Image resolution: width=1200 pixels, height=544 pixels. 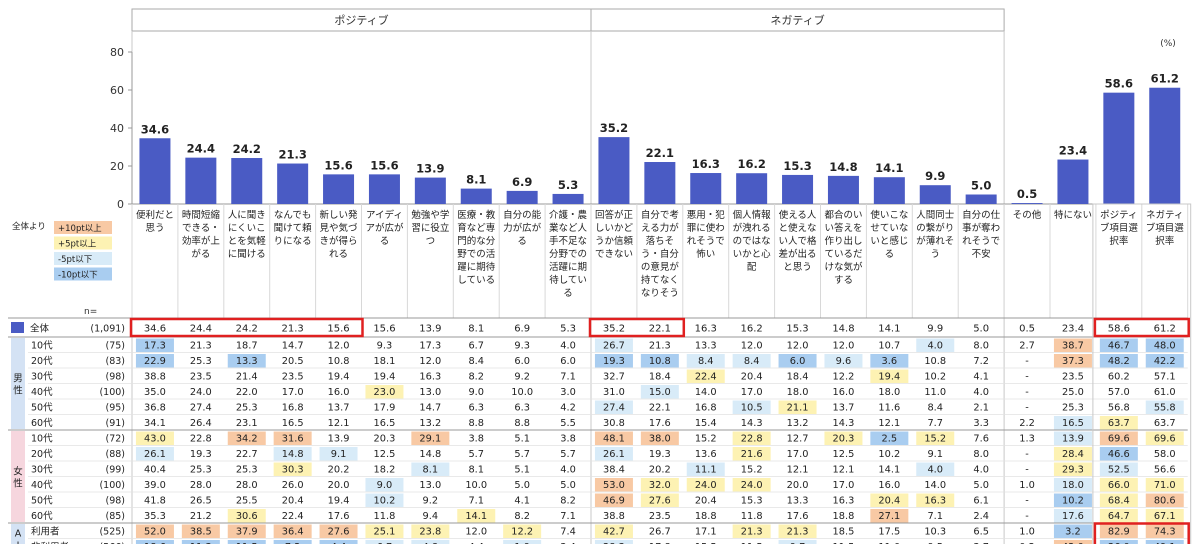 I want to click on table-cell: 11.5, so click(x=247, y=543).